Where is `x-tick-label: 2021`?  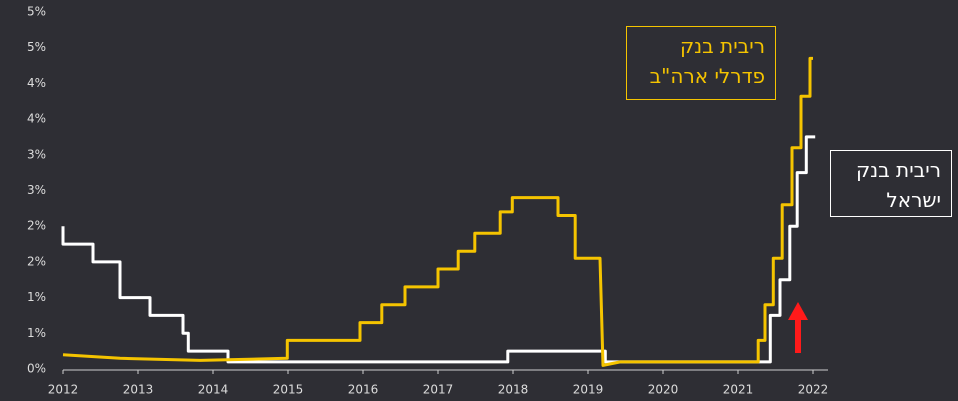 x-tick-label: 2021 is located at coordinates (738, 390).